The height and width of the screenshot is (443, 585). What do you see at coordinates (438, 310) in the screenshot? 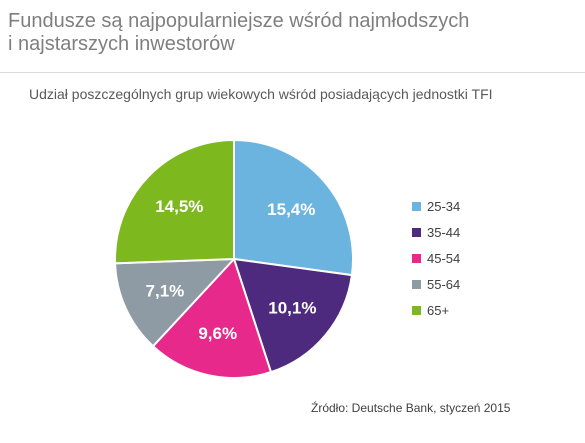
I see `legend-label: 65+` at bounding box center [438, 310].